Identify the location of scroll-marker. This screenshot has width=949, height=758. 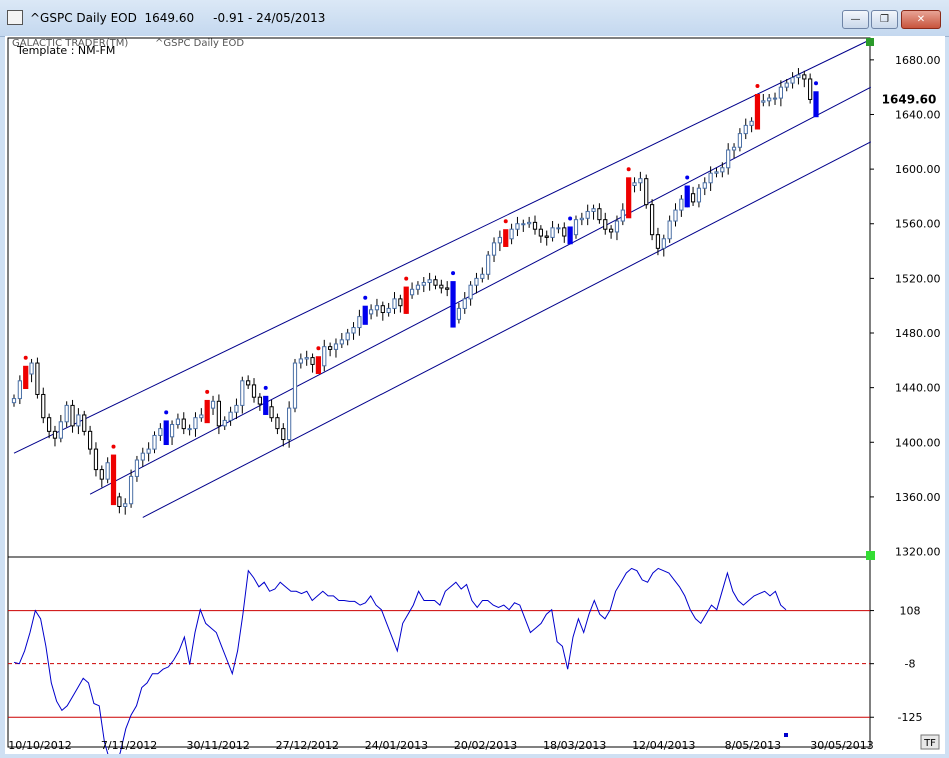
(786, 735).